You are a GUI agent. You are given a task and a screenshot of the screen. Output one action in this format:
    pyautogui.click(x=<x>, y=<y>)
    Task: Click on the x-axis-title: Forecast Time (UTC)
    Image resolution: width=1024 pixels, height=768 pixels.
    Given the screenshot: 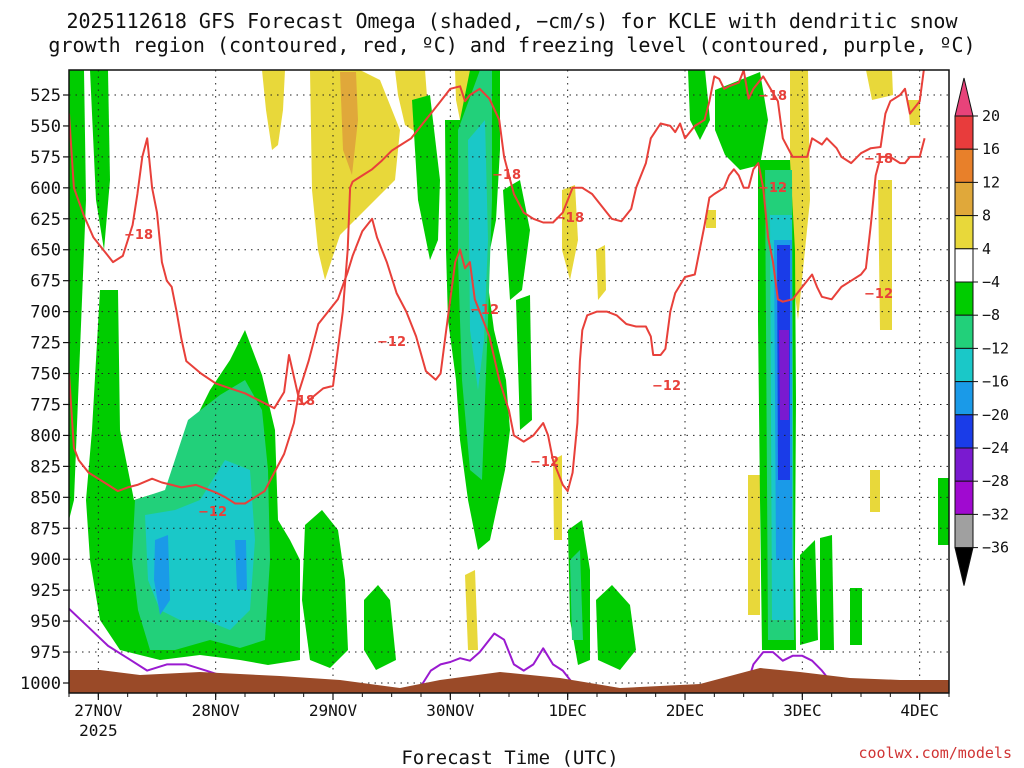 What is the action you would take?
    pyautogui.click(x=509, y=757)
    